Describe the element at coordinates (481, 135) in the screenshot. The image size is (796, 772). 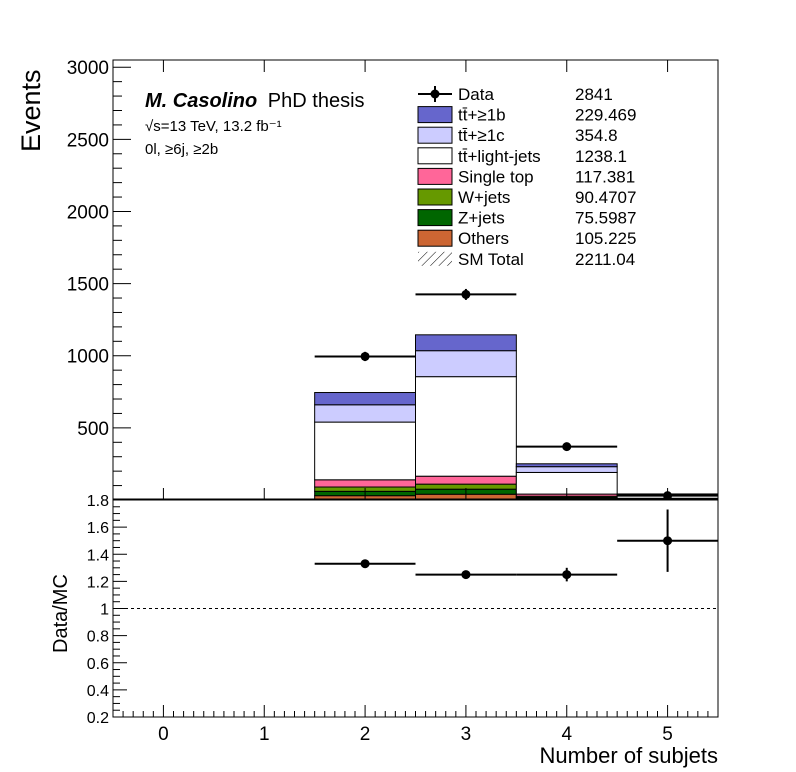
I see `legend-label: tt̄+≥1c` at that location.